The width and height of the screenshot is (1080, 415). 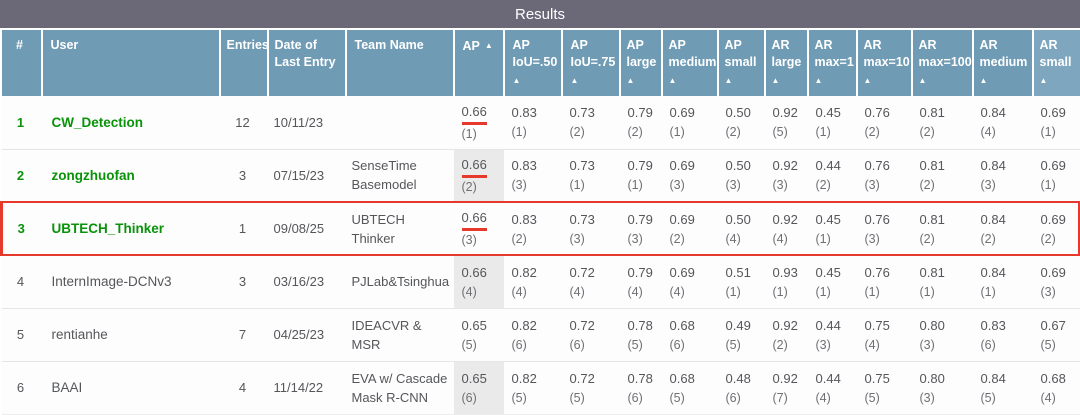 What do you see at coordinates (741, 63) in the screenshot?
I see `col-header-ap-small: AP small ▲` at bounding box center [741, 63].